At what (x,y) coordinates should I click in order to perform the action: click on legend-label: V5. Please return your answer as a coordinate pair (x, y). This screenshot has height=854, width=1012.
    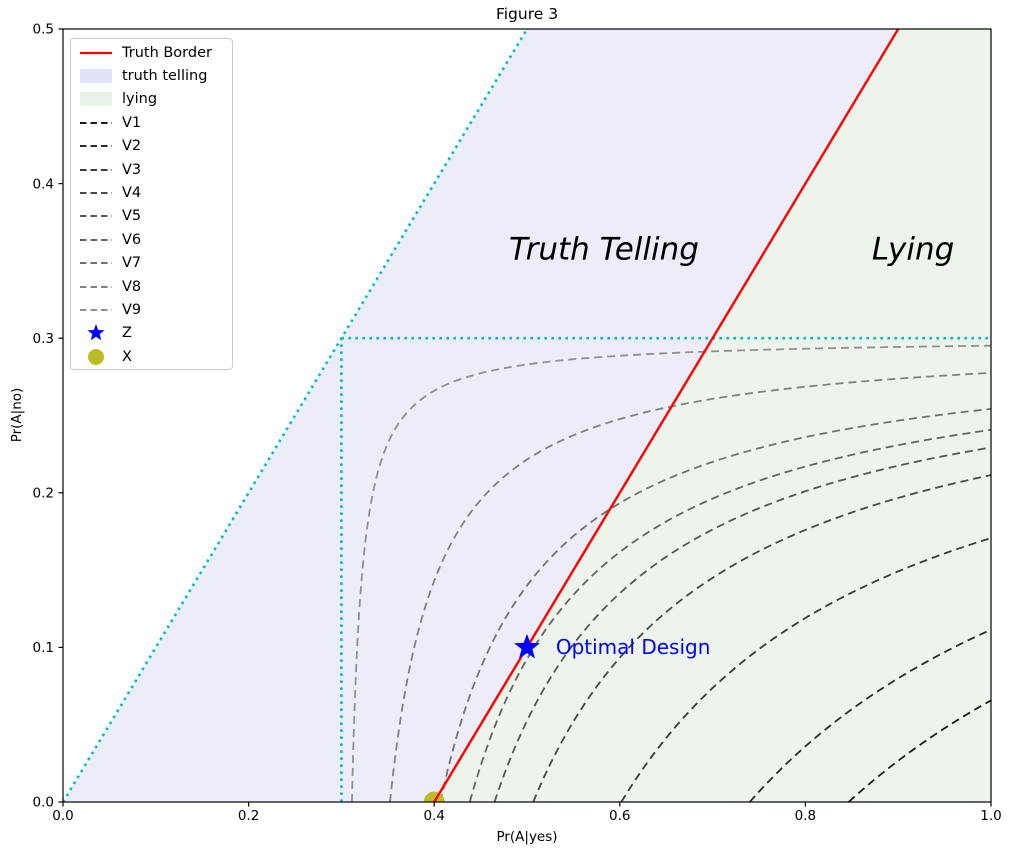
    Looking at the image, I should click on (132, 216).